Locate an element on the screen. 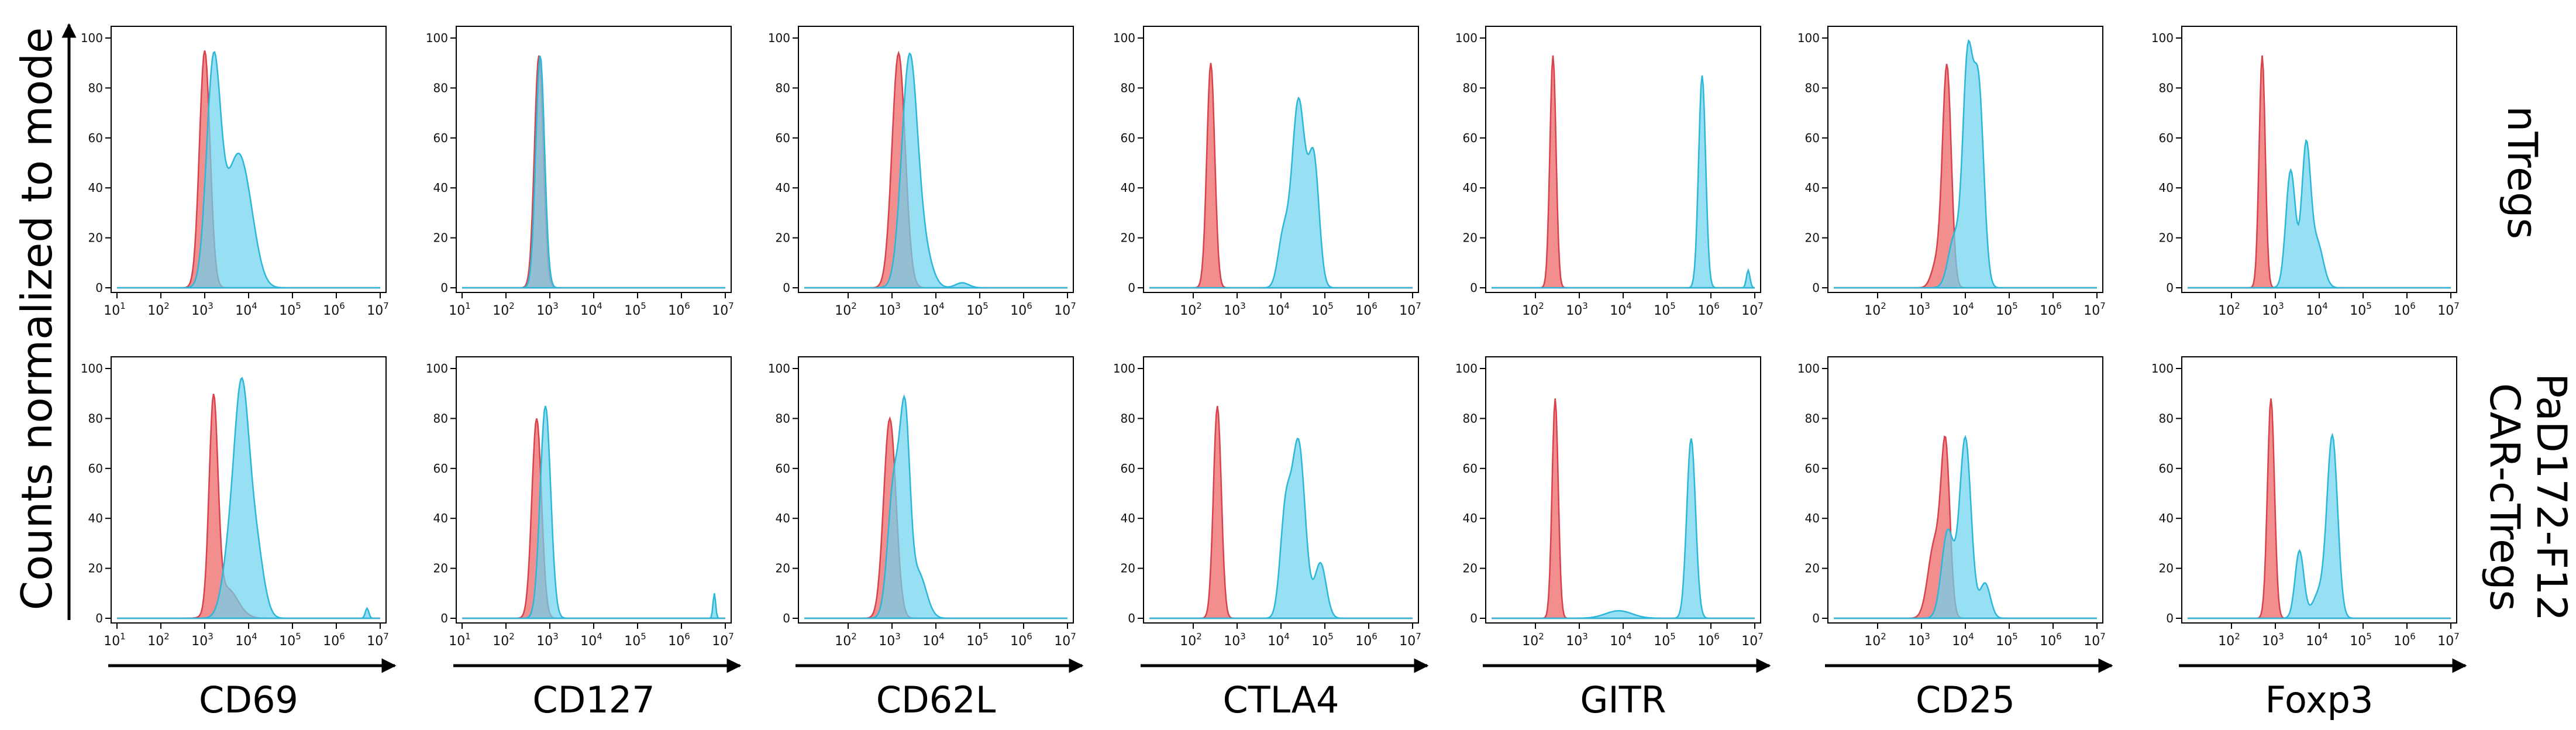 This screenshot has height=730, width=2576. histogram-panel-gitr-cartregs: 0 20 40 60 80 100 10² 10³ 10⁴ 10⁵ 10⁶ 10⁷ is located at coordinates (1609, 503).